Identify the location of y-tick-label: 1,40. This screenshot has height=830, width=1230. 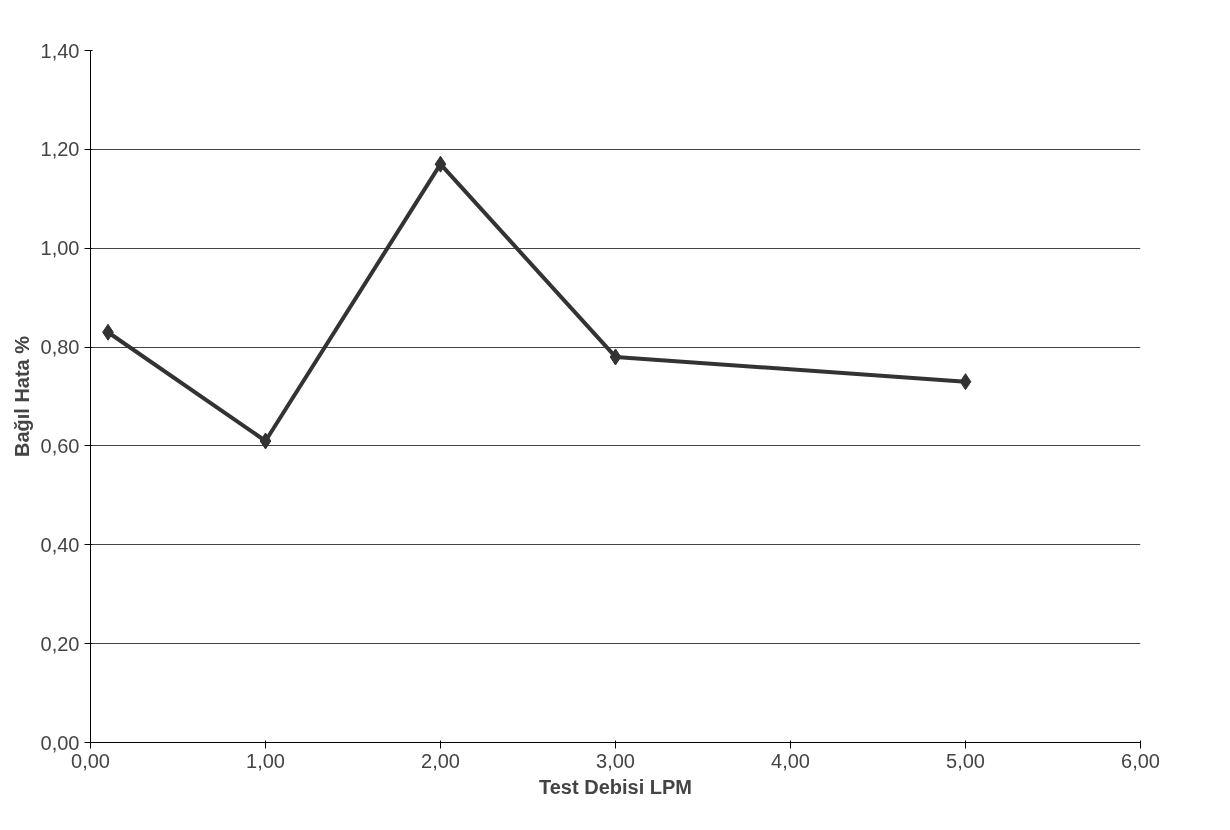
(60, 50).